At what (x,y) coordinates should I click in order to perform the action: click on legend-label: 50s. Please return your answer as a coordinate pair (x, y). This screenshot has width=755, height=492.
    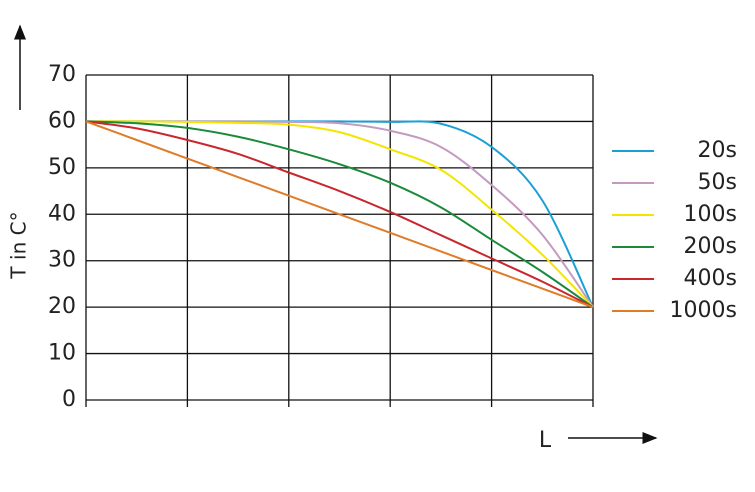
    Looking at the image, I should click on (717, 182).